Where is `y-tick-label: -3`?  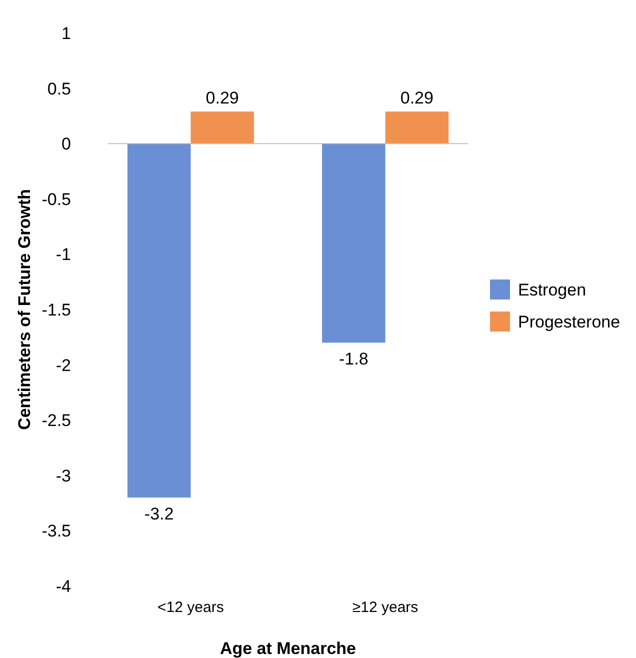 y-tick-label: -3 is located at coordinates (63, 476).